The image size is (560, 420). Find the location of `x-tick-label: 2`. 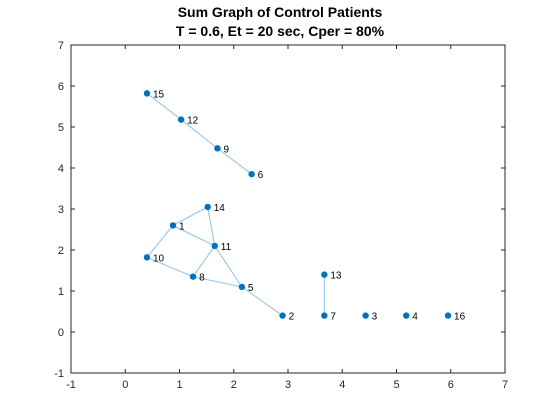

x-tick-label: 2 is located at coordinates (234, 385).